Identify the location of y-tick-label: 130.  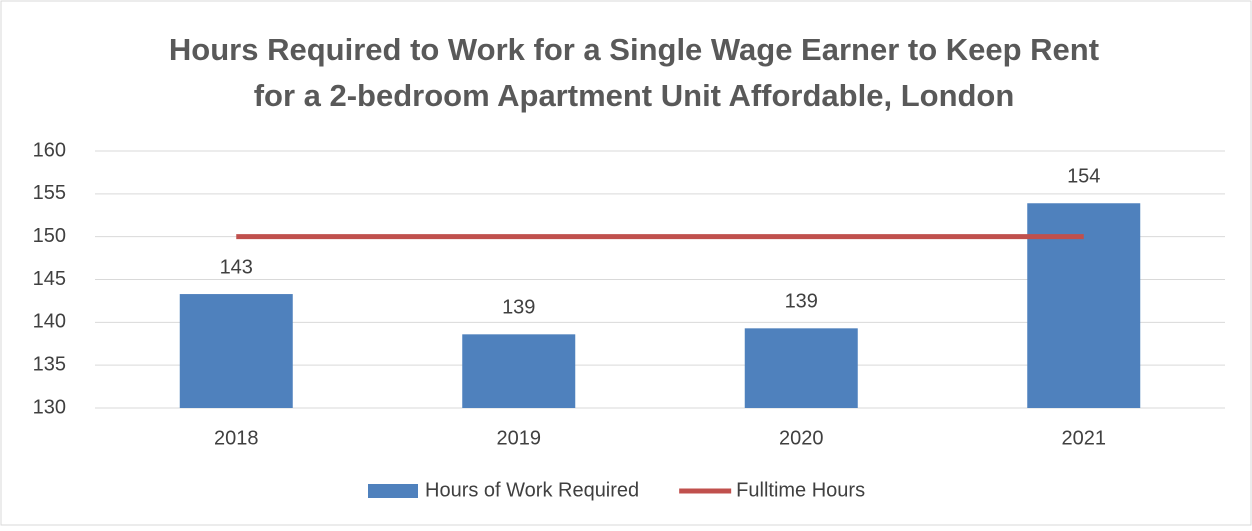
(49, 407).